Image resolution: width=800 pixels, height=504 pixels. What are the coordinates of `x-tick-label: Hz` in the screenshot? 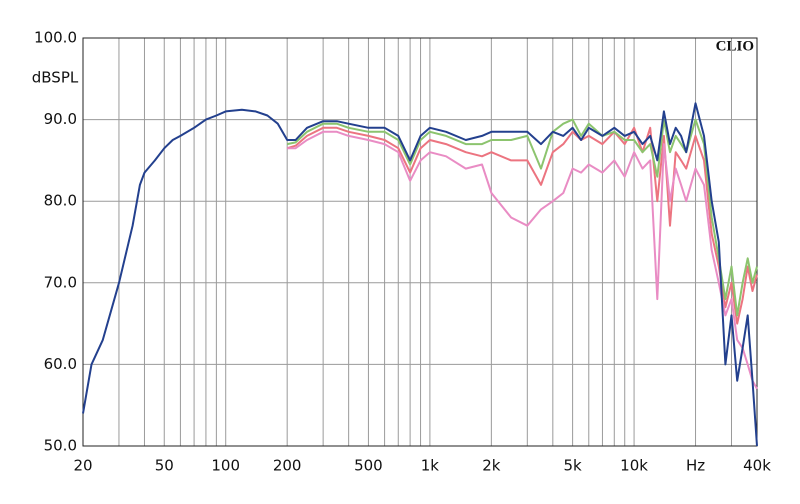 It's located at (695, 466).